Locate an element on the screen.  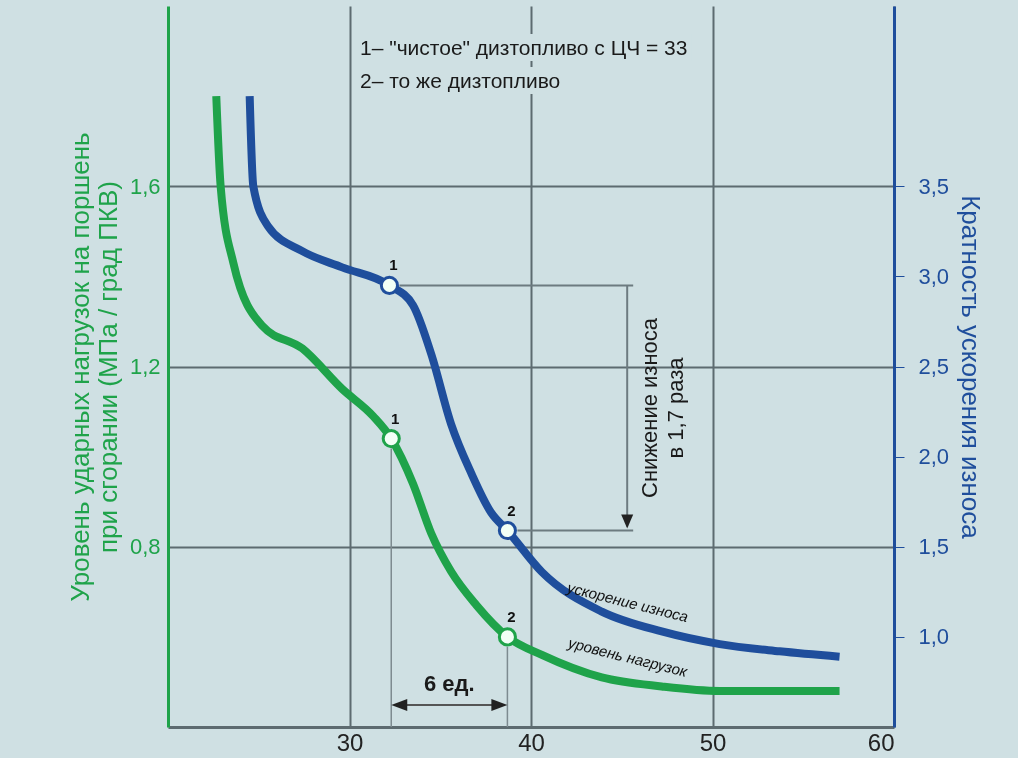
y2-tick-label: 2,0 is located at coordinates (934, 457).